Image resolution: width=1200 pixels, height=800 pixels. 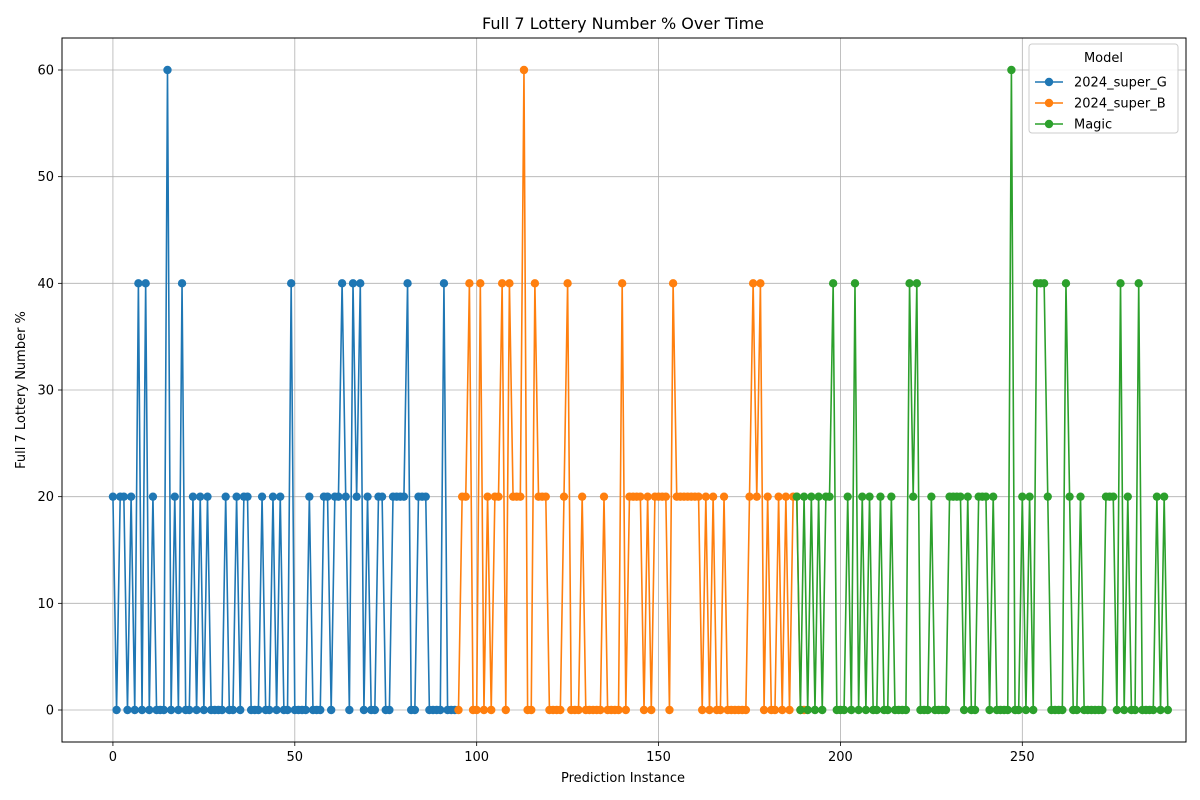 I want to click on legend-marker-2024-super-b, so click(x=1049, y=103).